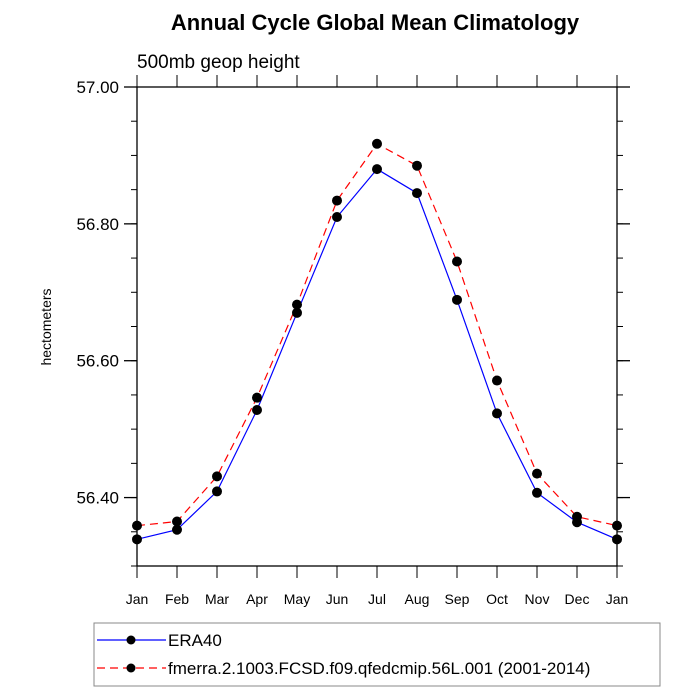  What do you see at coordinates (218, 62) in the screenshot?
I see `chart-subtitle: 500mb geop height` at bounding box center [218, 62].